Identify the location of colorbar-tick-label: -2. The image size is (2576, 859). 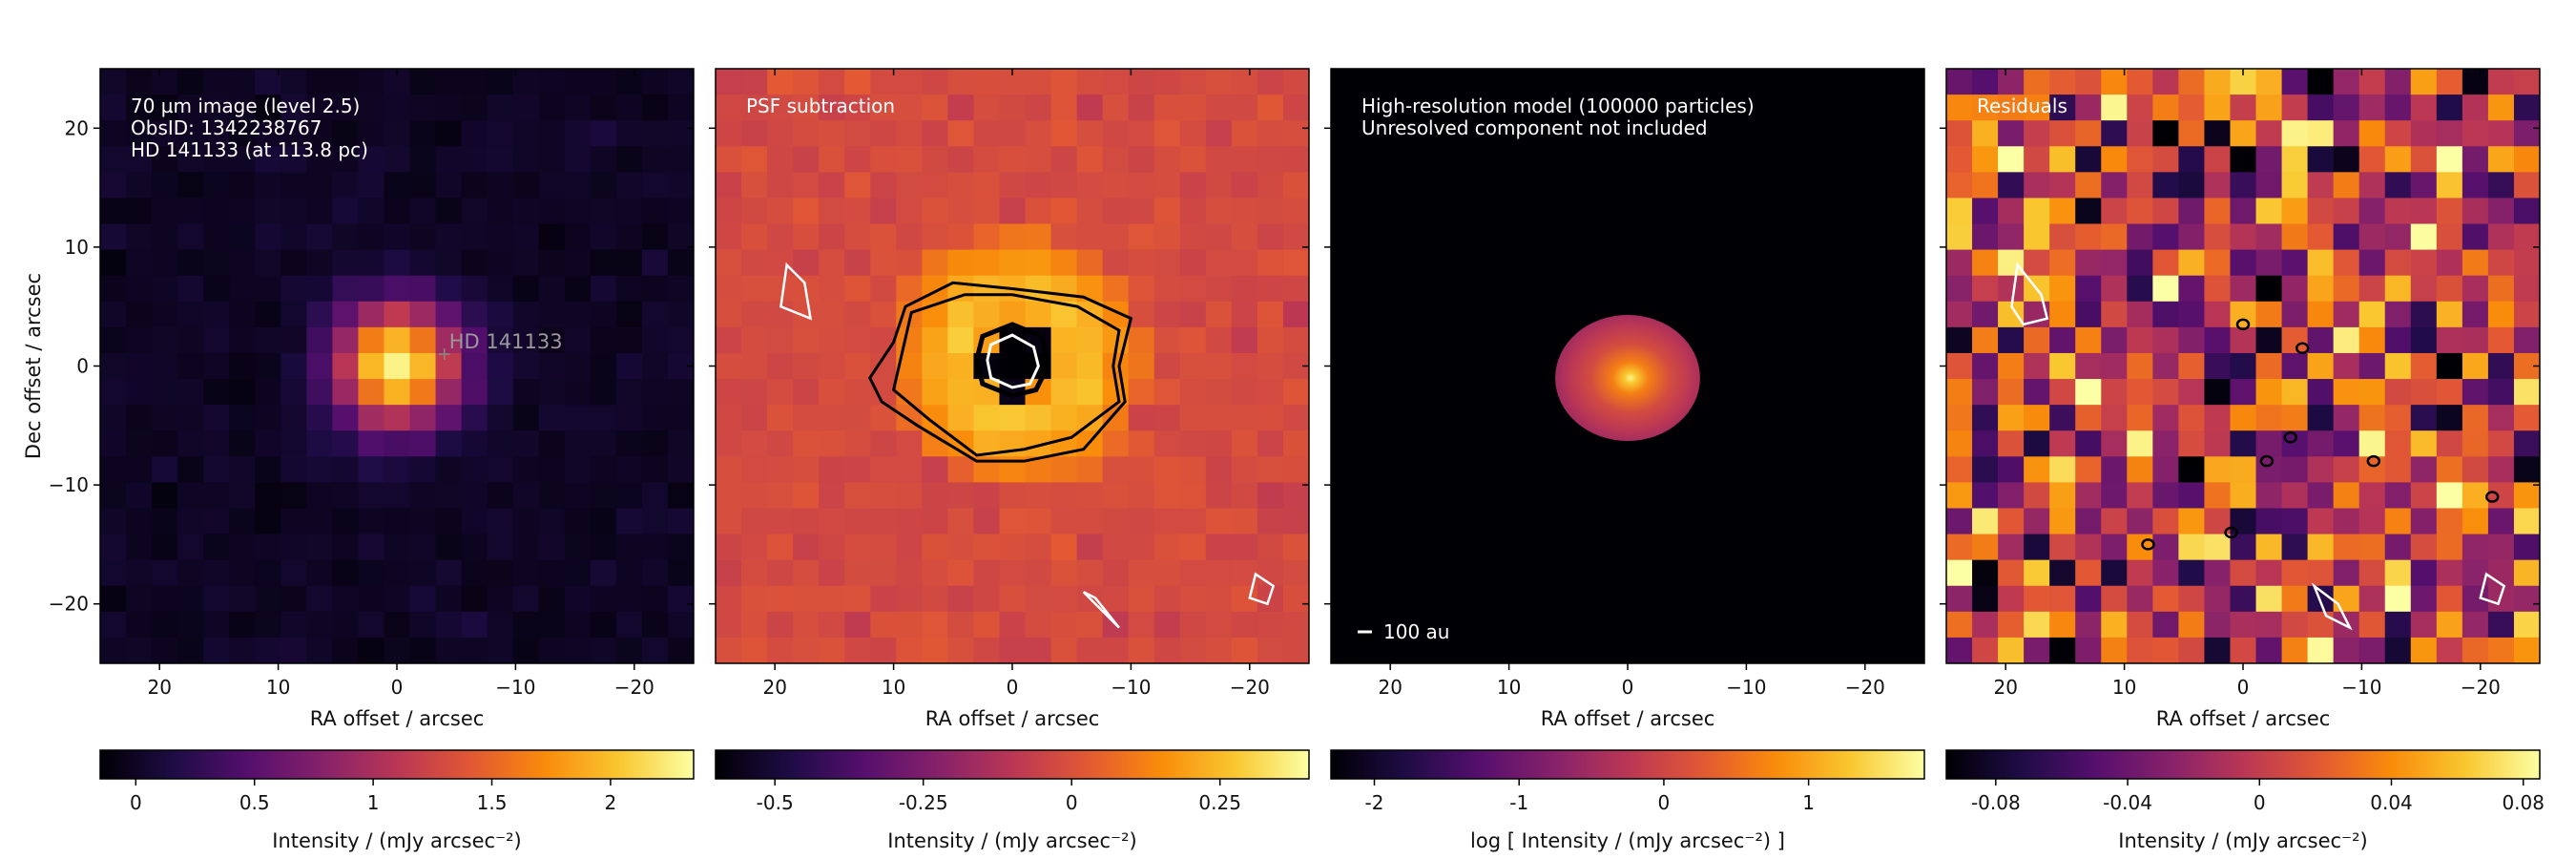
(1374, 802).